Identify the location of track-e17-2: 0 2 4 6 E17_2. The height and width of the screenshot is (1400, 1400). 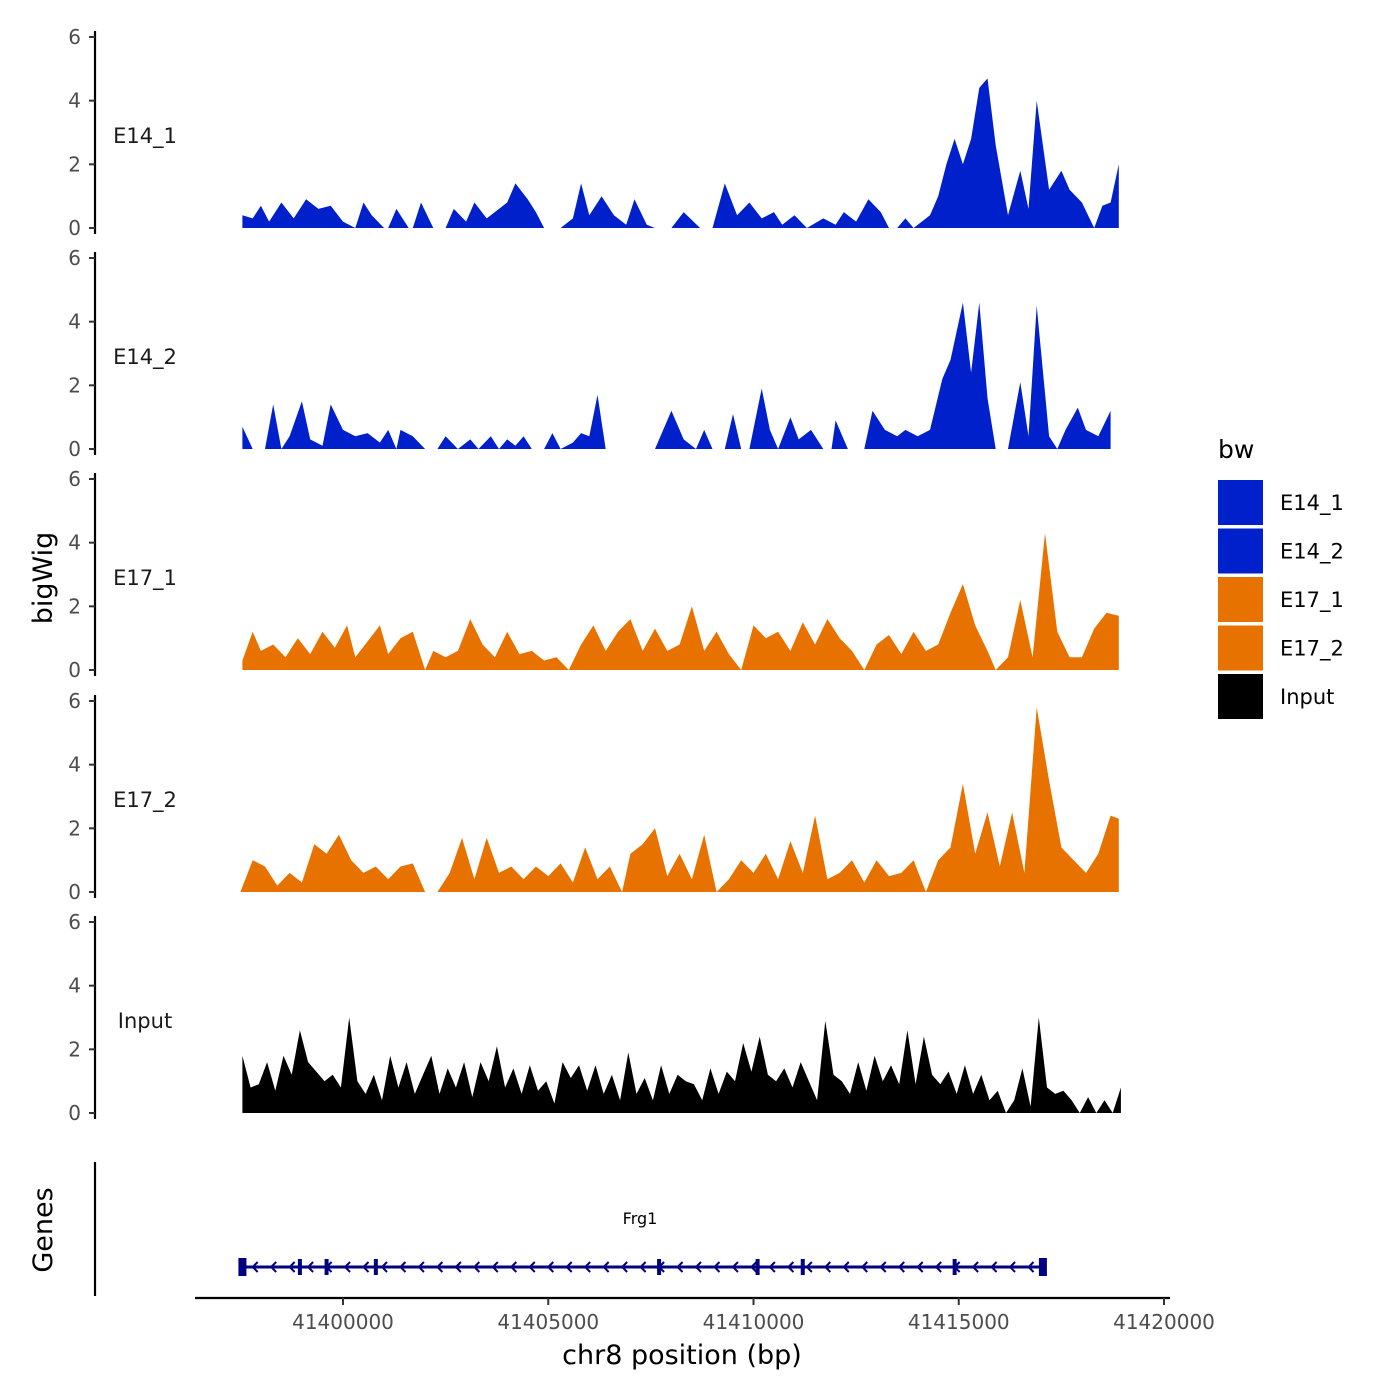
(593, 796).